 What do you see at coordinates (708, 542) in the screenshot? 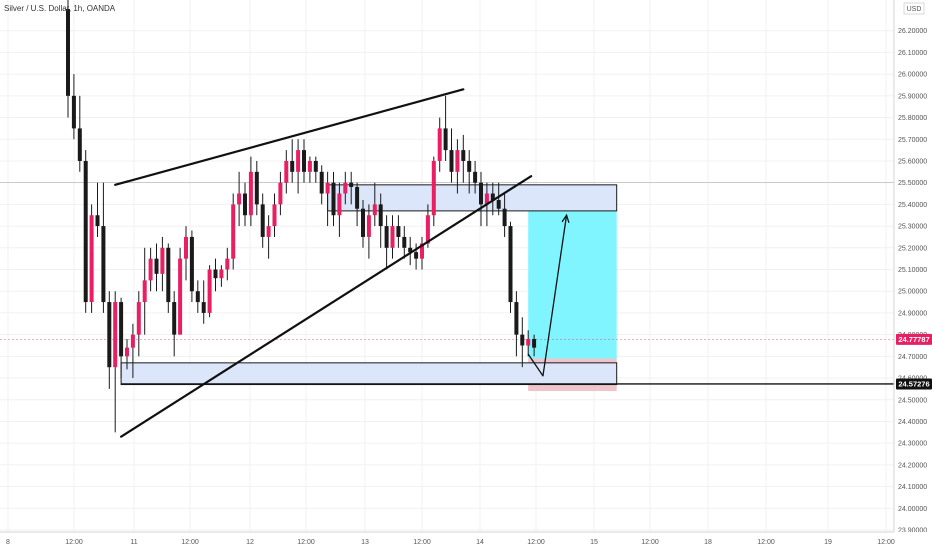
I see `time-tick-label: 18` at bounding box center [708, 542].